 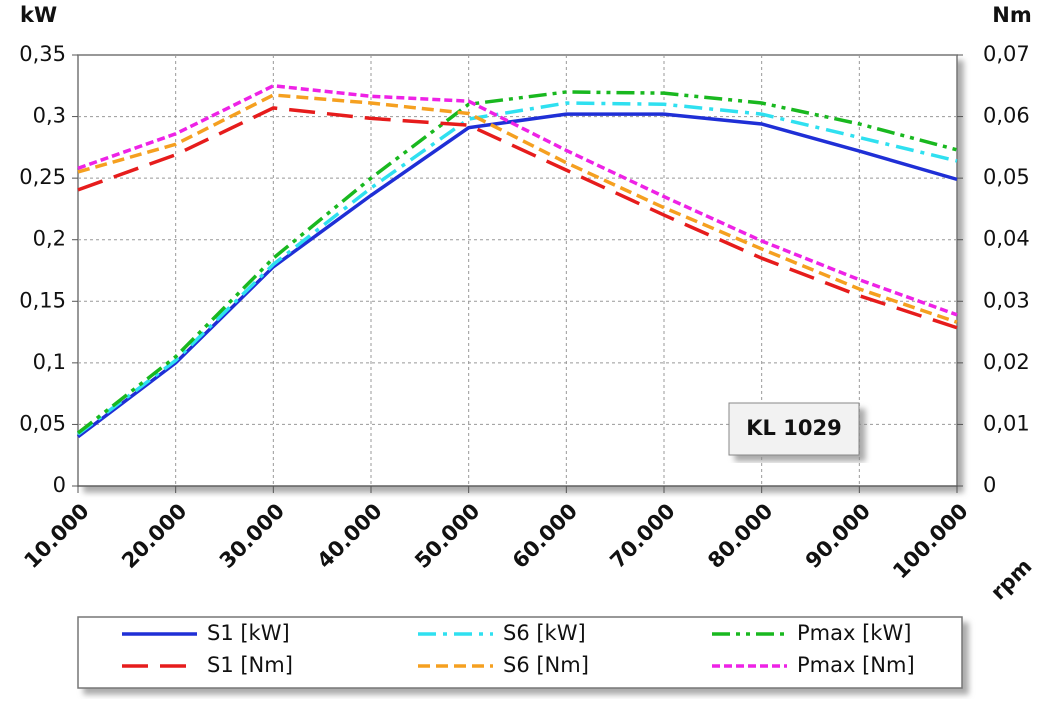 What do you see at coordinates (248, 633) in the screenshot?
I see `legend-label: S1 [kW]` at bounding box center [248, 633].